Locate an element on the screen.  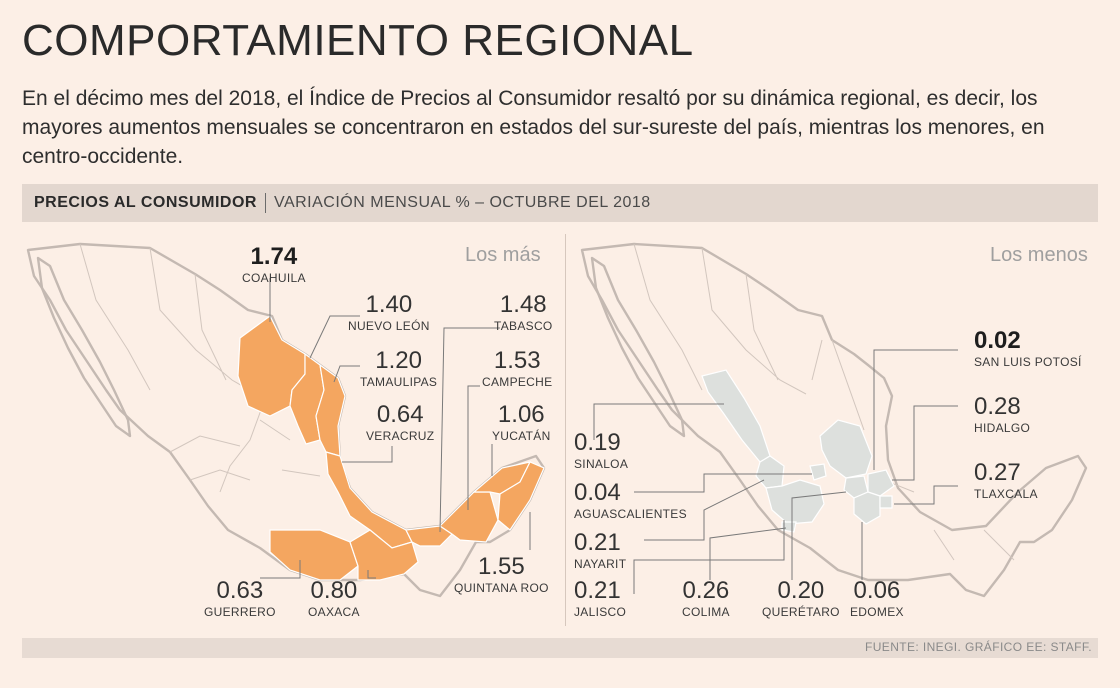
name-tabasco: TABASCO is located at coordinates (523, 326).